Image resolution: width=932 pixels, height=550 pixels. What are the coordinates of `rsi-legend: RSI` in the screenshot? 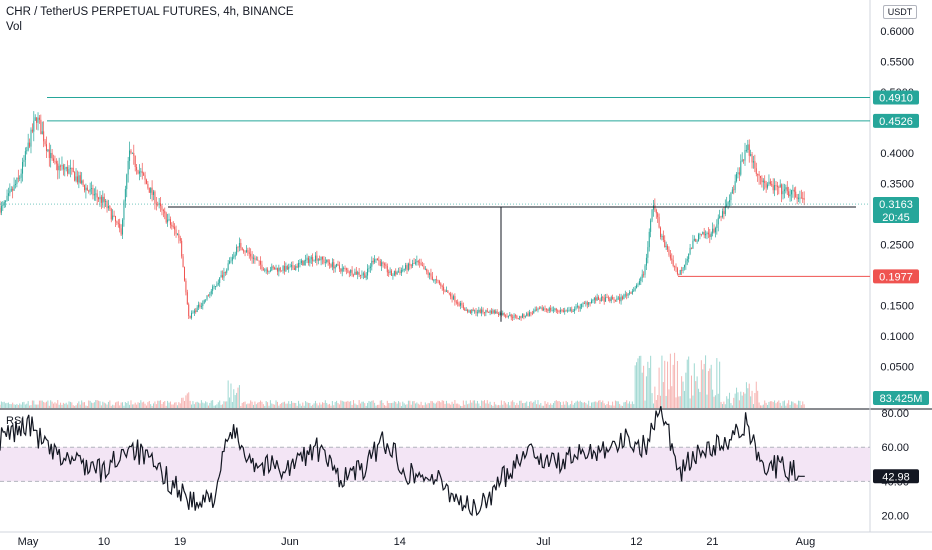 It's located at (15, 421).